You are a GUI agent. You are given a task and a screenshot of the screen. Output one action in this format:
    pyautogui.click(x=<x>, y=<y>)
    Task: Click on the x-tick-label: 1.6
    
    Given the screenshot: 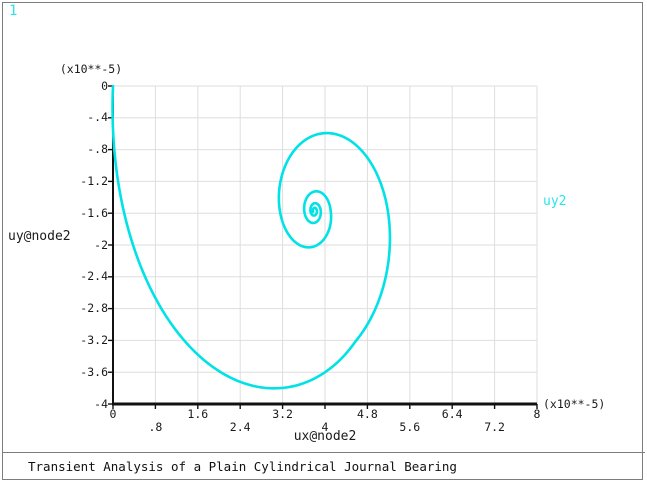 What is the action you would take?
    pyautogui.click(x=198, y=414)
    